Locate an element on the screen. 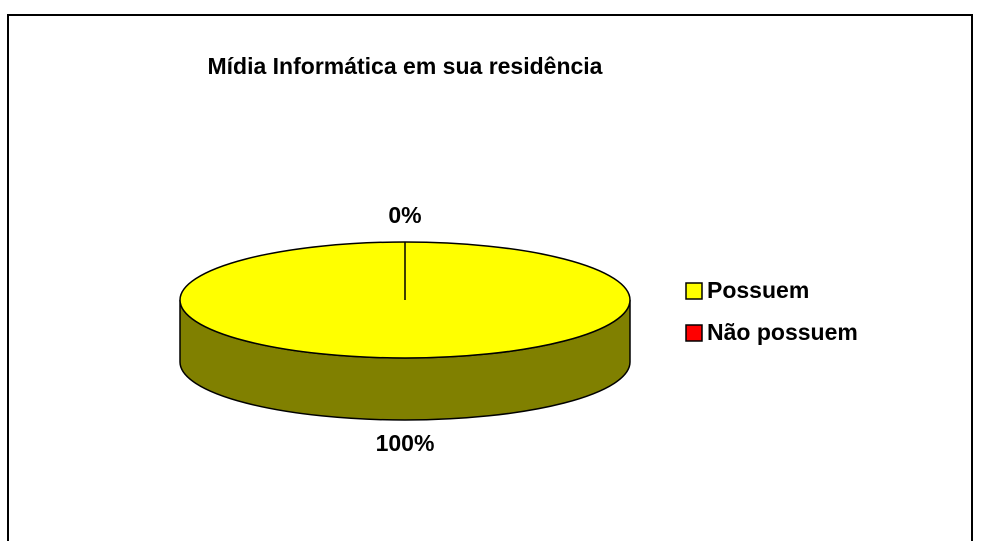  data-label: 100% is located at coordinates (405, 443).